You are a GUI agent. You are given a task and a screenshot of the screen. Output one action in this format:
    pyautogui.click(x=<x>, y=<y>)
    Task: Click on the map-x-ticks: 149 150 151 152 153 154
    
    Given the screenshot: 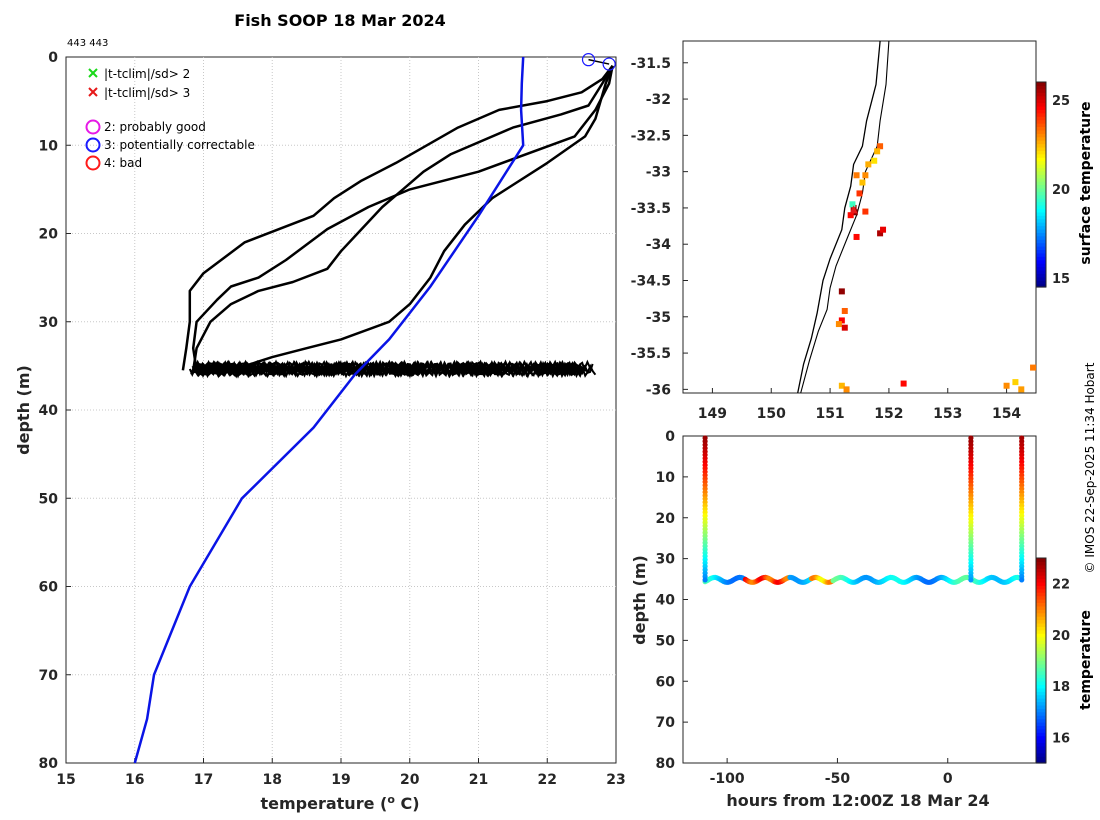 What is the action you would take?
    pyautogui.click(x=859, y=405)
    